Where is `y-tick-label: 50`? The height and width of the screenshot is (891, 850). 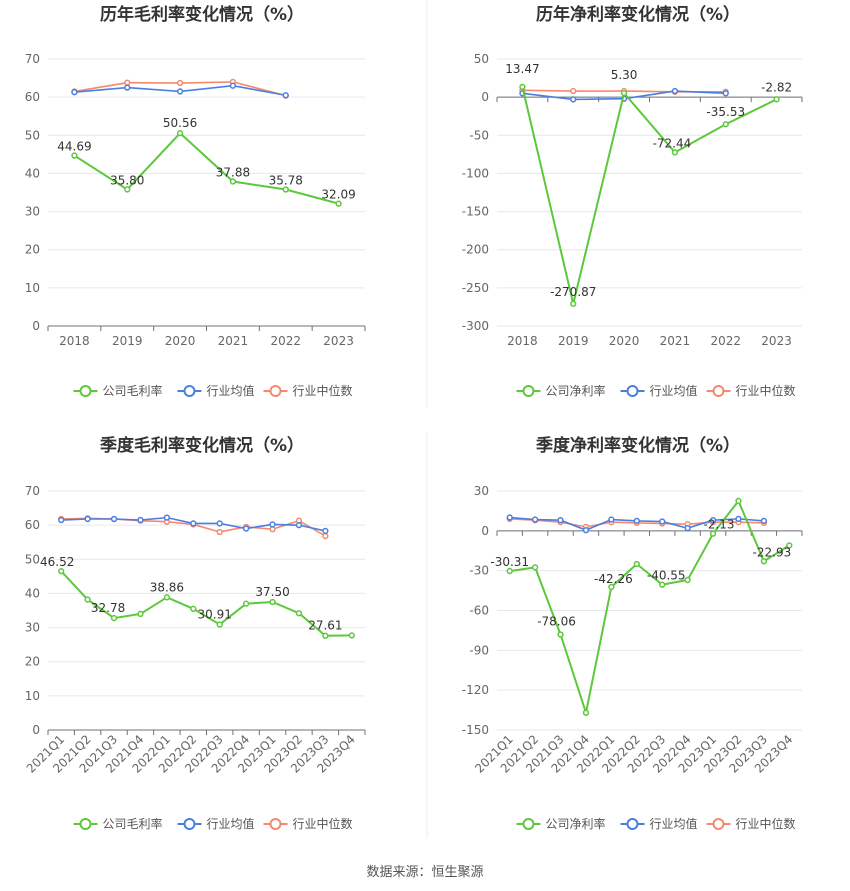 y-tick-label: 50 is located at coordinates (32, 135).